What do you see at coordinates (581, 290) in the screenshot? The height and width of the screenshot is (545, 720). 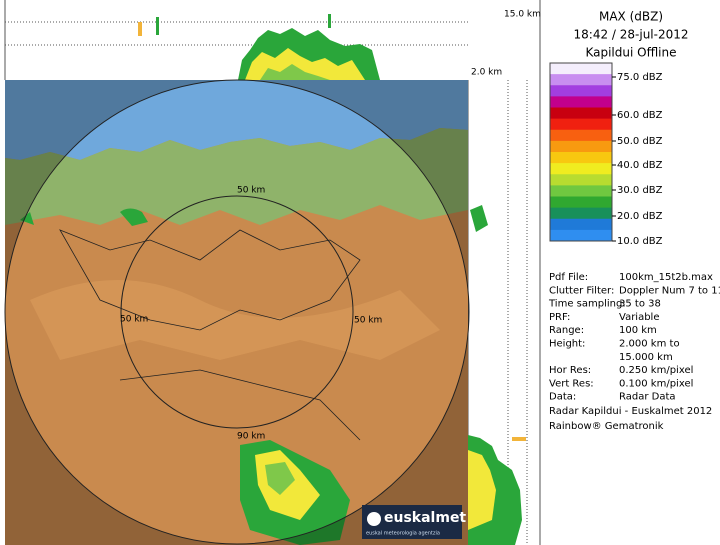 I see `info-key: Clutter Filter:` at bounding box center [581, 290].